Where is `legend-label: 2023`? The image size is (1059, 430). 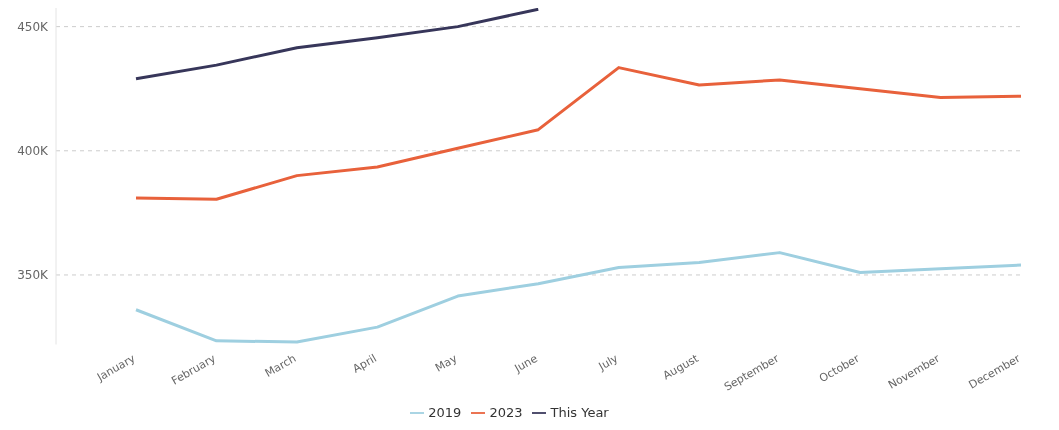 legend-label: 2023 is located at coordinates (506, 412).